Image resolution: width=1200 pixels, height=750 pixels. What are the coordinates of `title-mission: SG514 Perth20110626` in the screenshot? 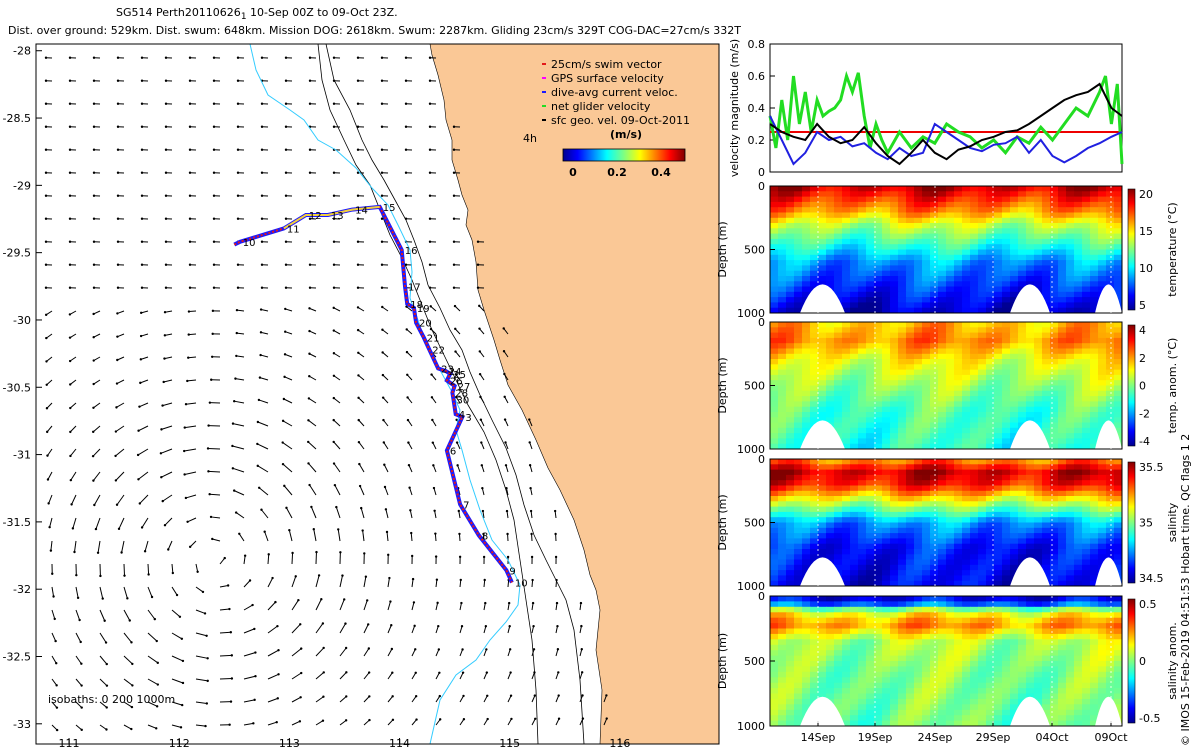 It's located at (178, 12).